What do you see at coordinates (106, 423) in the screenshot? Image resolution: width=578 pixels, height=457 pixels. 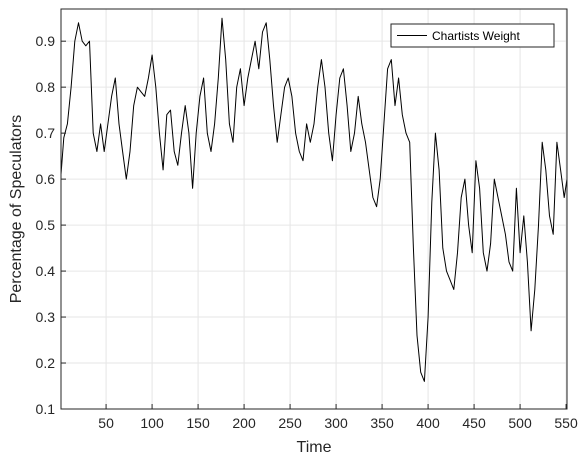 I see `x-tick-label: 50` at bounding box center [106, 423].